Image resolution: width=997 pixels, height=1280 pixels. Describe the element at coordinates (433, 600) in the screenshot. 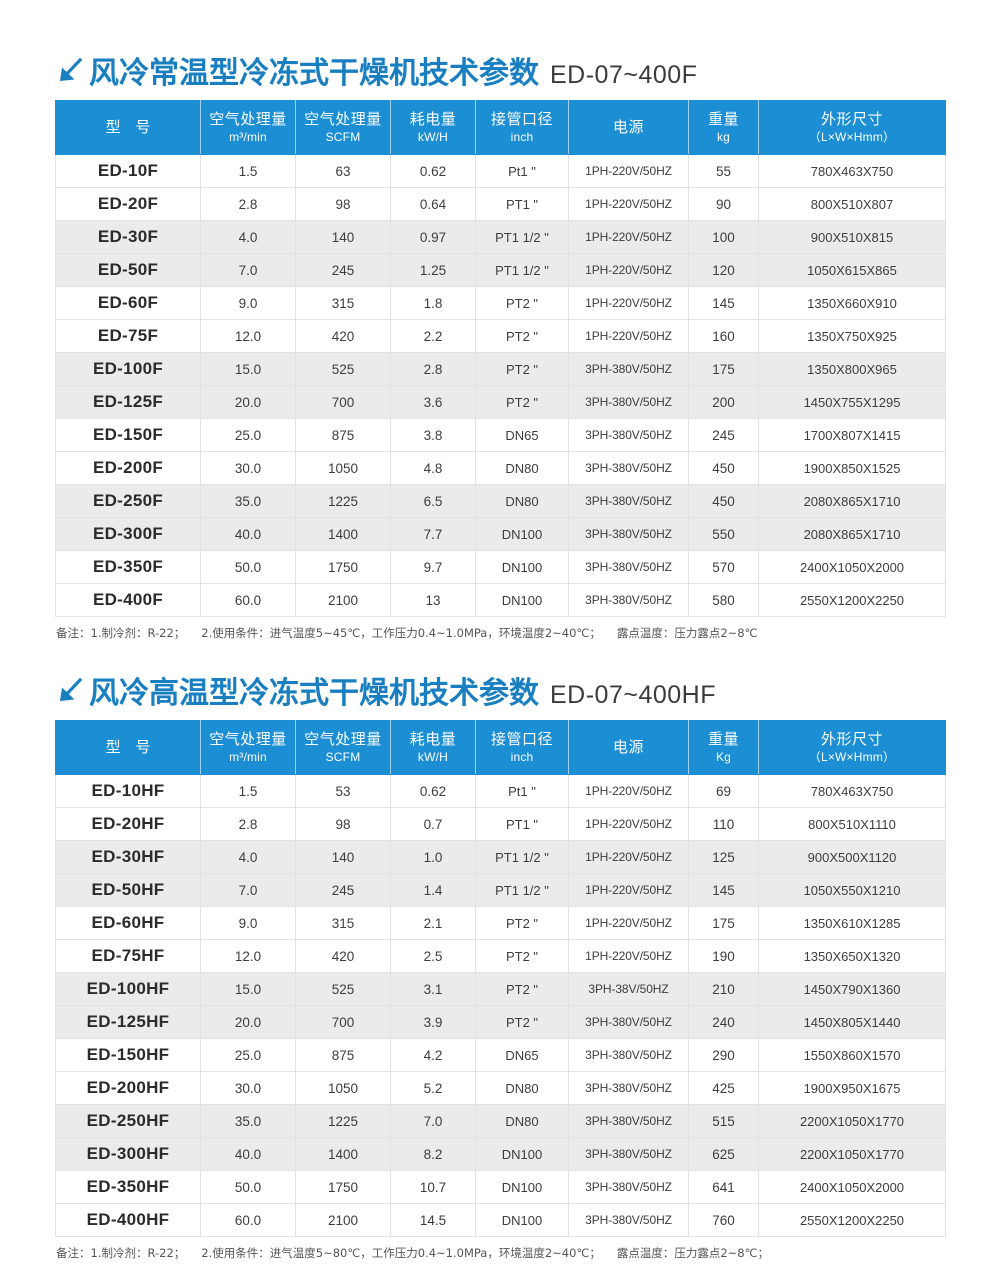

I see `cell-power-consumption: 13` at that location.